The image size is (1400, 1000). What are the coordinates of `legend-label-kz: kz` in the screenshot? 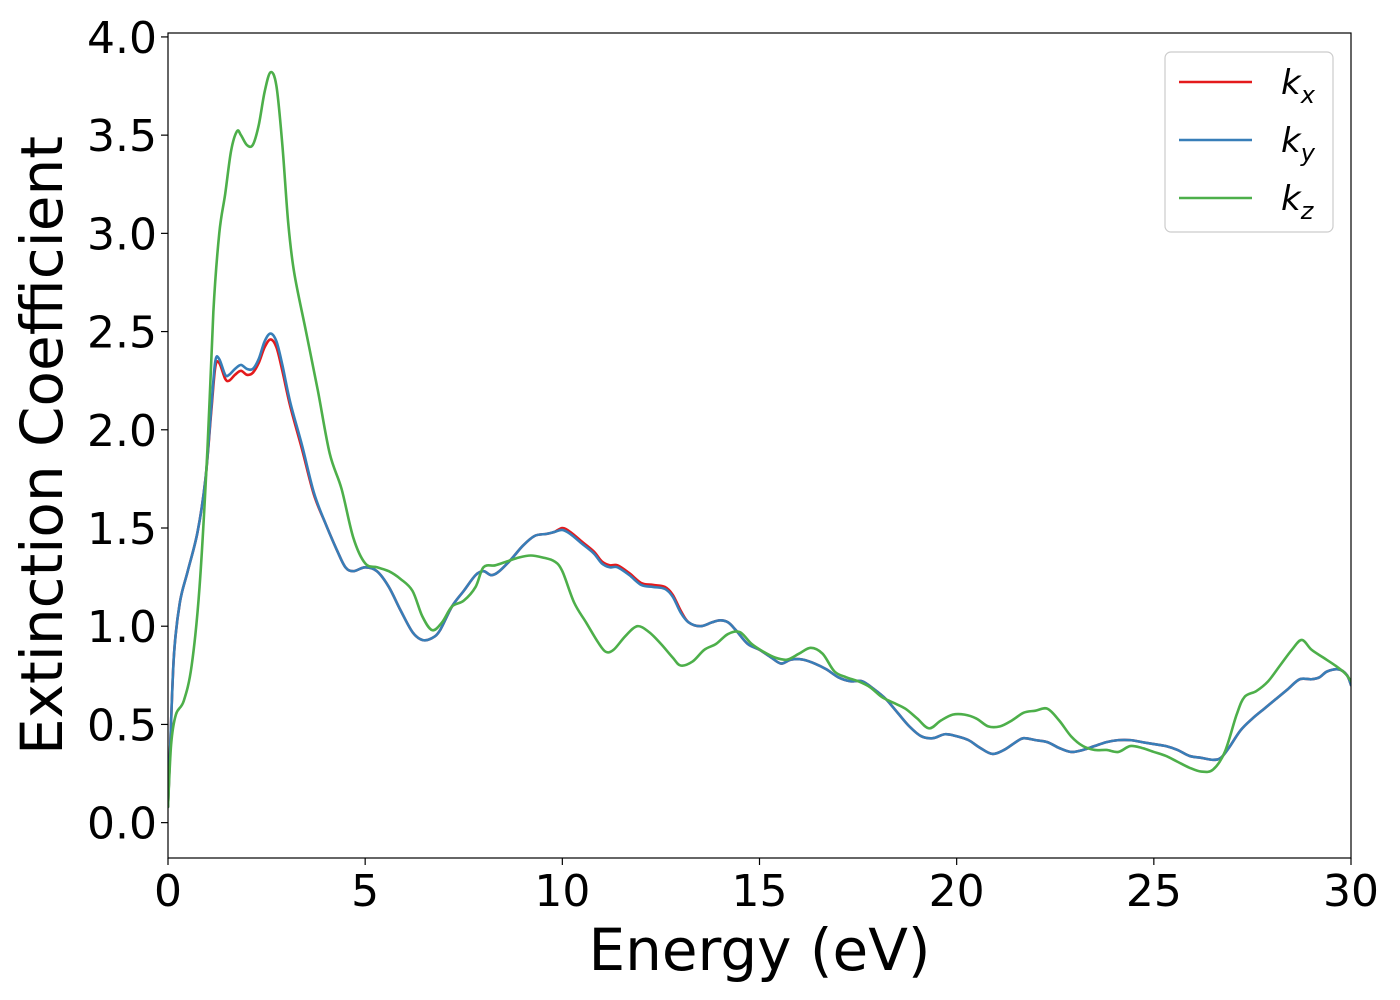 It's located at (1298, 202).